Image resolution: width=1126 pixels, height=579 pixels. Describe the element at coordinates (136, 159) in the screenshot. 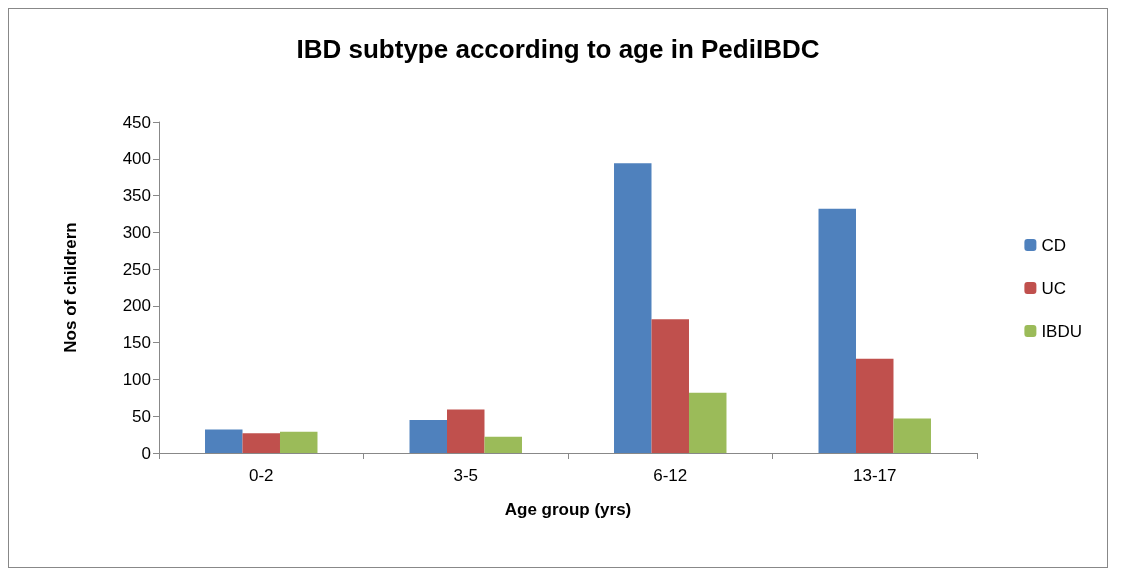

I see `y-tick-label: 400` at that location.